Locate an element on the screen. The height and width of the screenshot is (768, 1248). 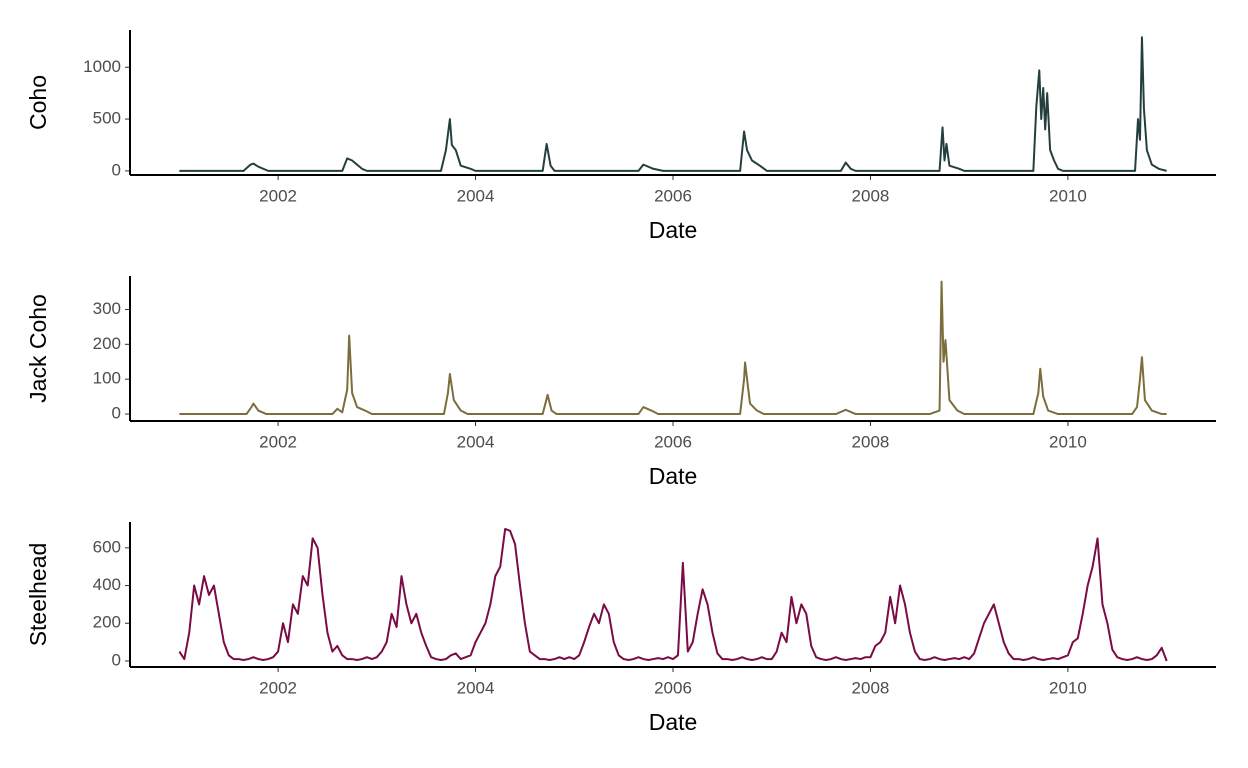
y-tick-label: 500 is located at coordinates (107, 118).